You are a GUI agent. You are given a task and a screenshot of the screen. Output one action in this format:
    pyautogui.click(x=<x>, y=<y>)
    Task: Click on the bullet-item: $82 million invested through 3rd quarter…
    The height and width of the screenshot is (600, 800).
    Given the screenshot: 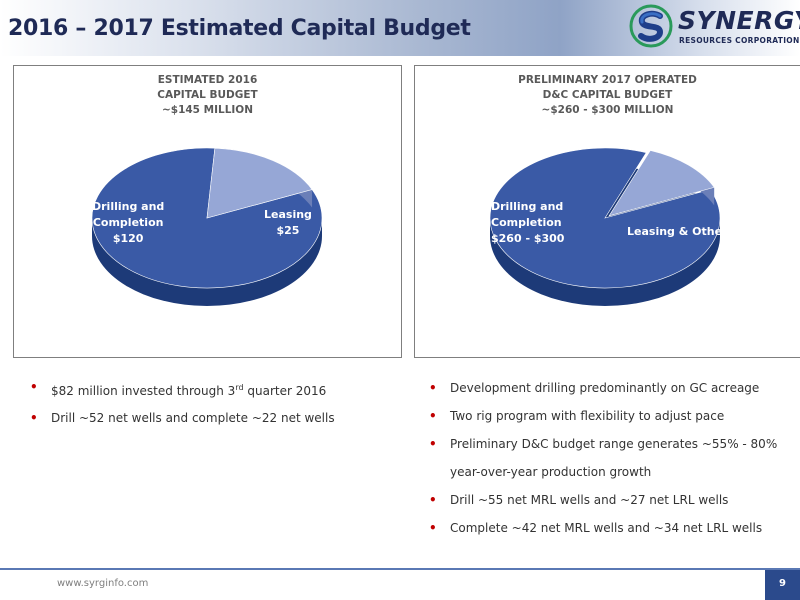 What is the action you would take?
    pyautogui.click(x=210, y=389)
    